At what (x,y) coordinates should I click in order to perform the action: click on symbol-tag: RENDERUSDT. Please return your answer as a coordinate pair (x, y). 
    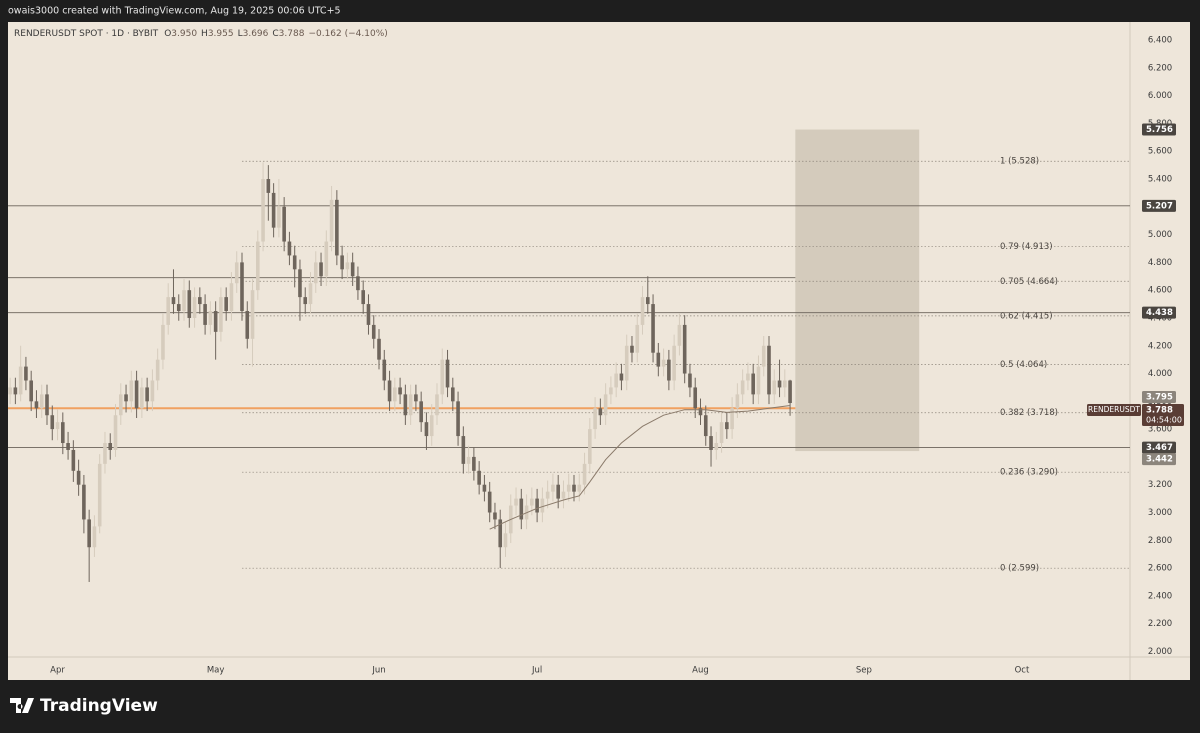
    Looking at the image, I should click on (1114, 409).